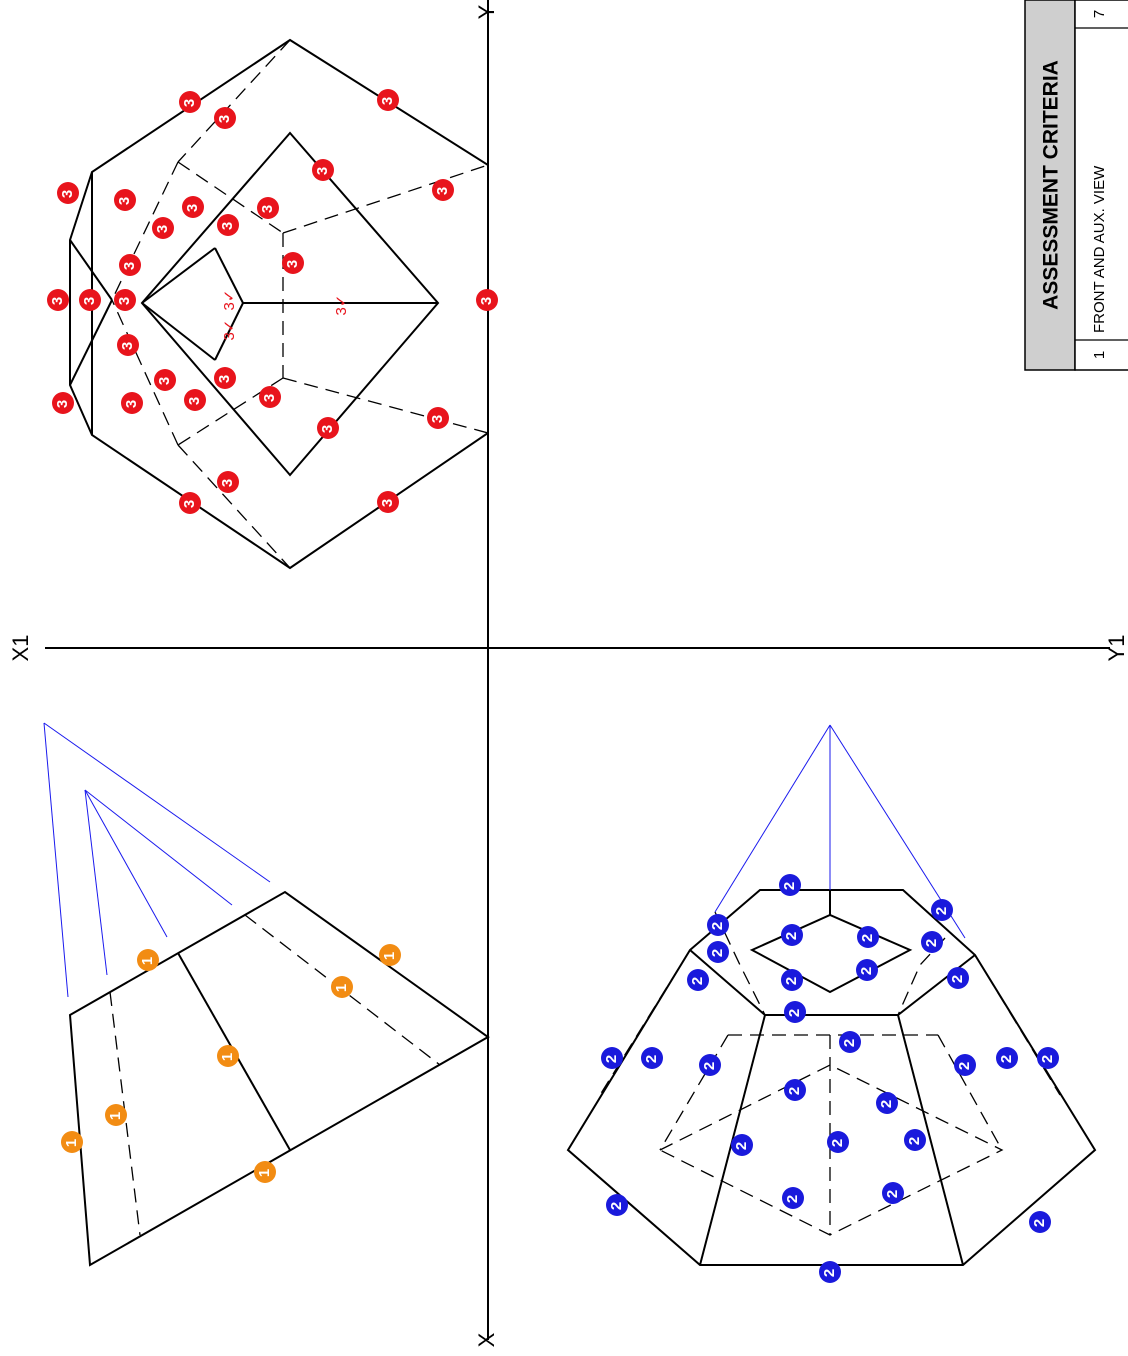 The height and width of the screenshot is (1356, 1128). I want to click on axis-label: Y1, so click(1116, 648).